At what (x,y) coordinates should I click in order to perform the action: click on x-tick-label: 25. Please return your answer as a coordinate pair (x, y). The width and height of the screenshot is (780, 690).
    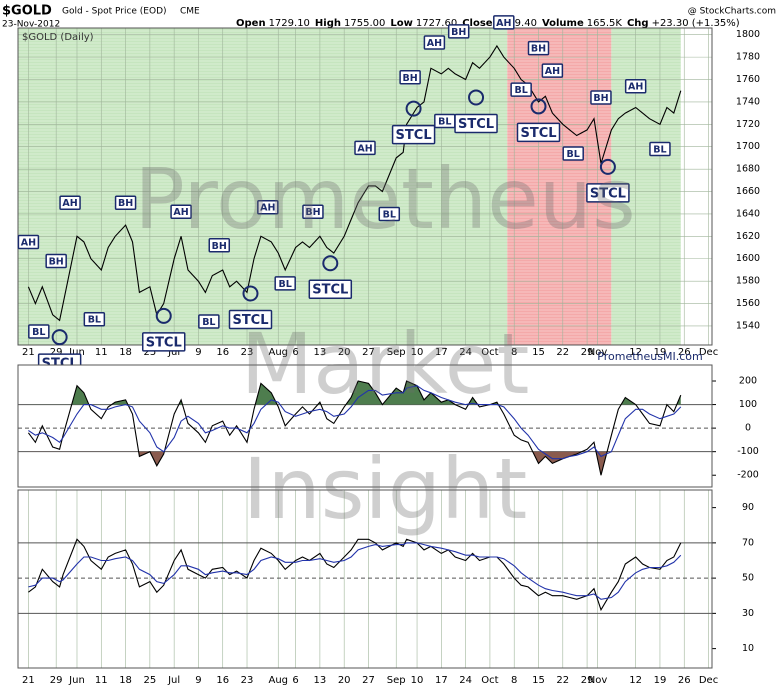
    Looking at the image, I should click on (149, 352).